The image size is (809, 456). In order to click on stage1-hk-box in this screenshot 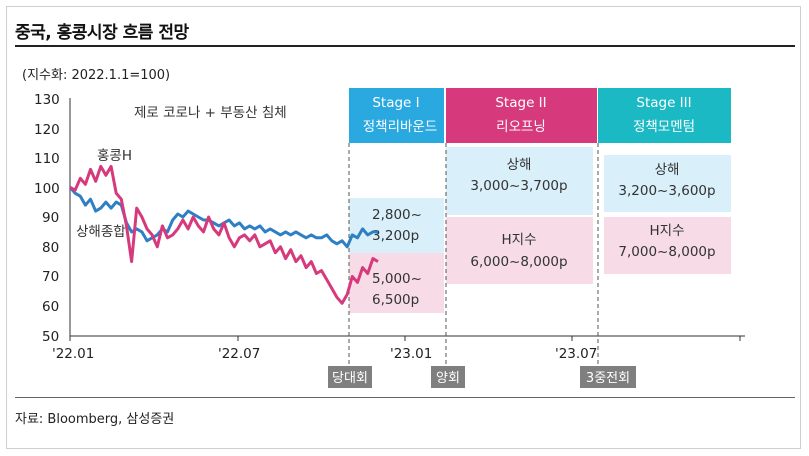, I will do `click(396, 283)`.